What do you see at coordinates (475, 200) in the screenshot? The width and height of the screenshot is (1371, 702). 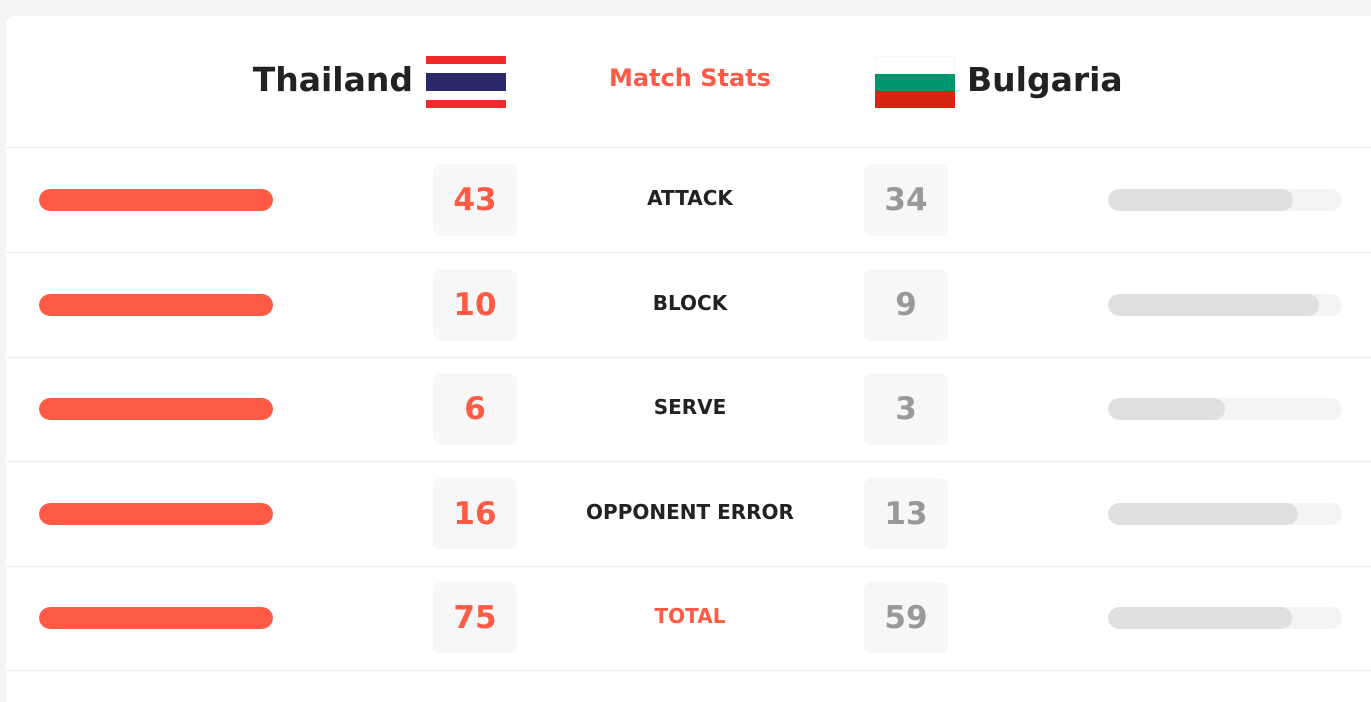 I see `home-value: 43` at bounding box center [475, 200].